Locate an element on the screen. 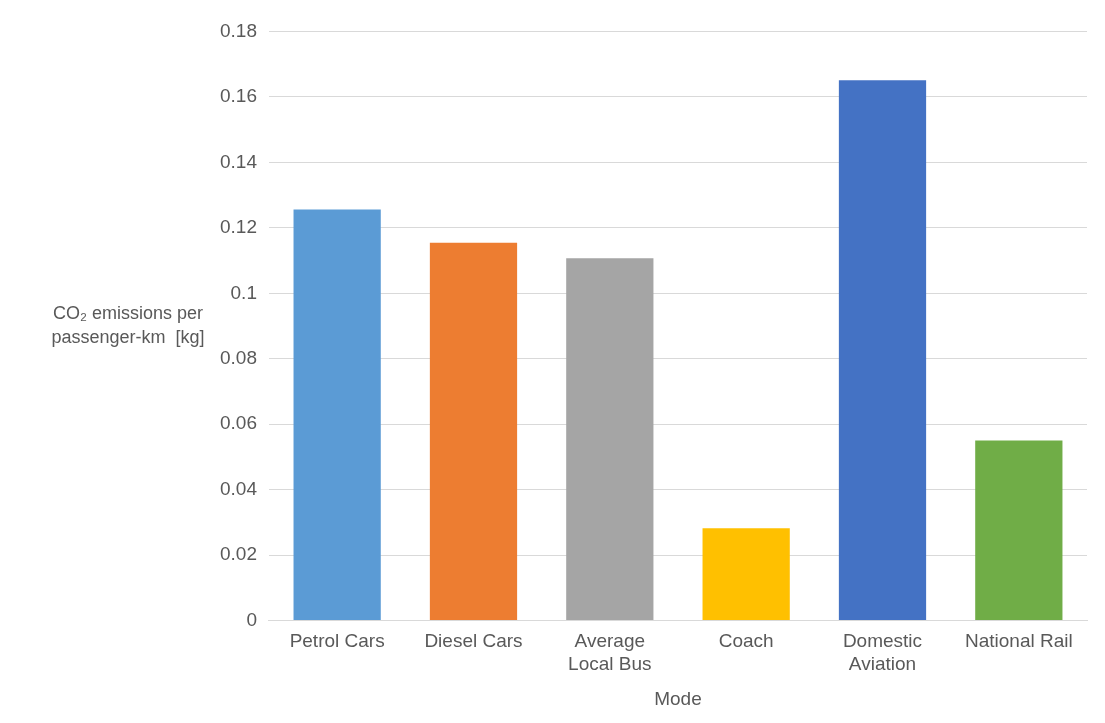  y-tick-label: 0.1 is located at coordinates (243, 292).